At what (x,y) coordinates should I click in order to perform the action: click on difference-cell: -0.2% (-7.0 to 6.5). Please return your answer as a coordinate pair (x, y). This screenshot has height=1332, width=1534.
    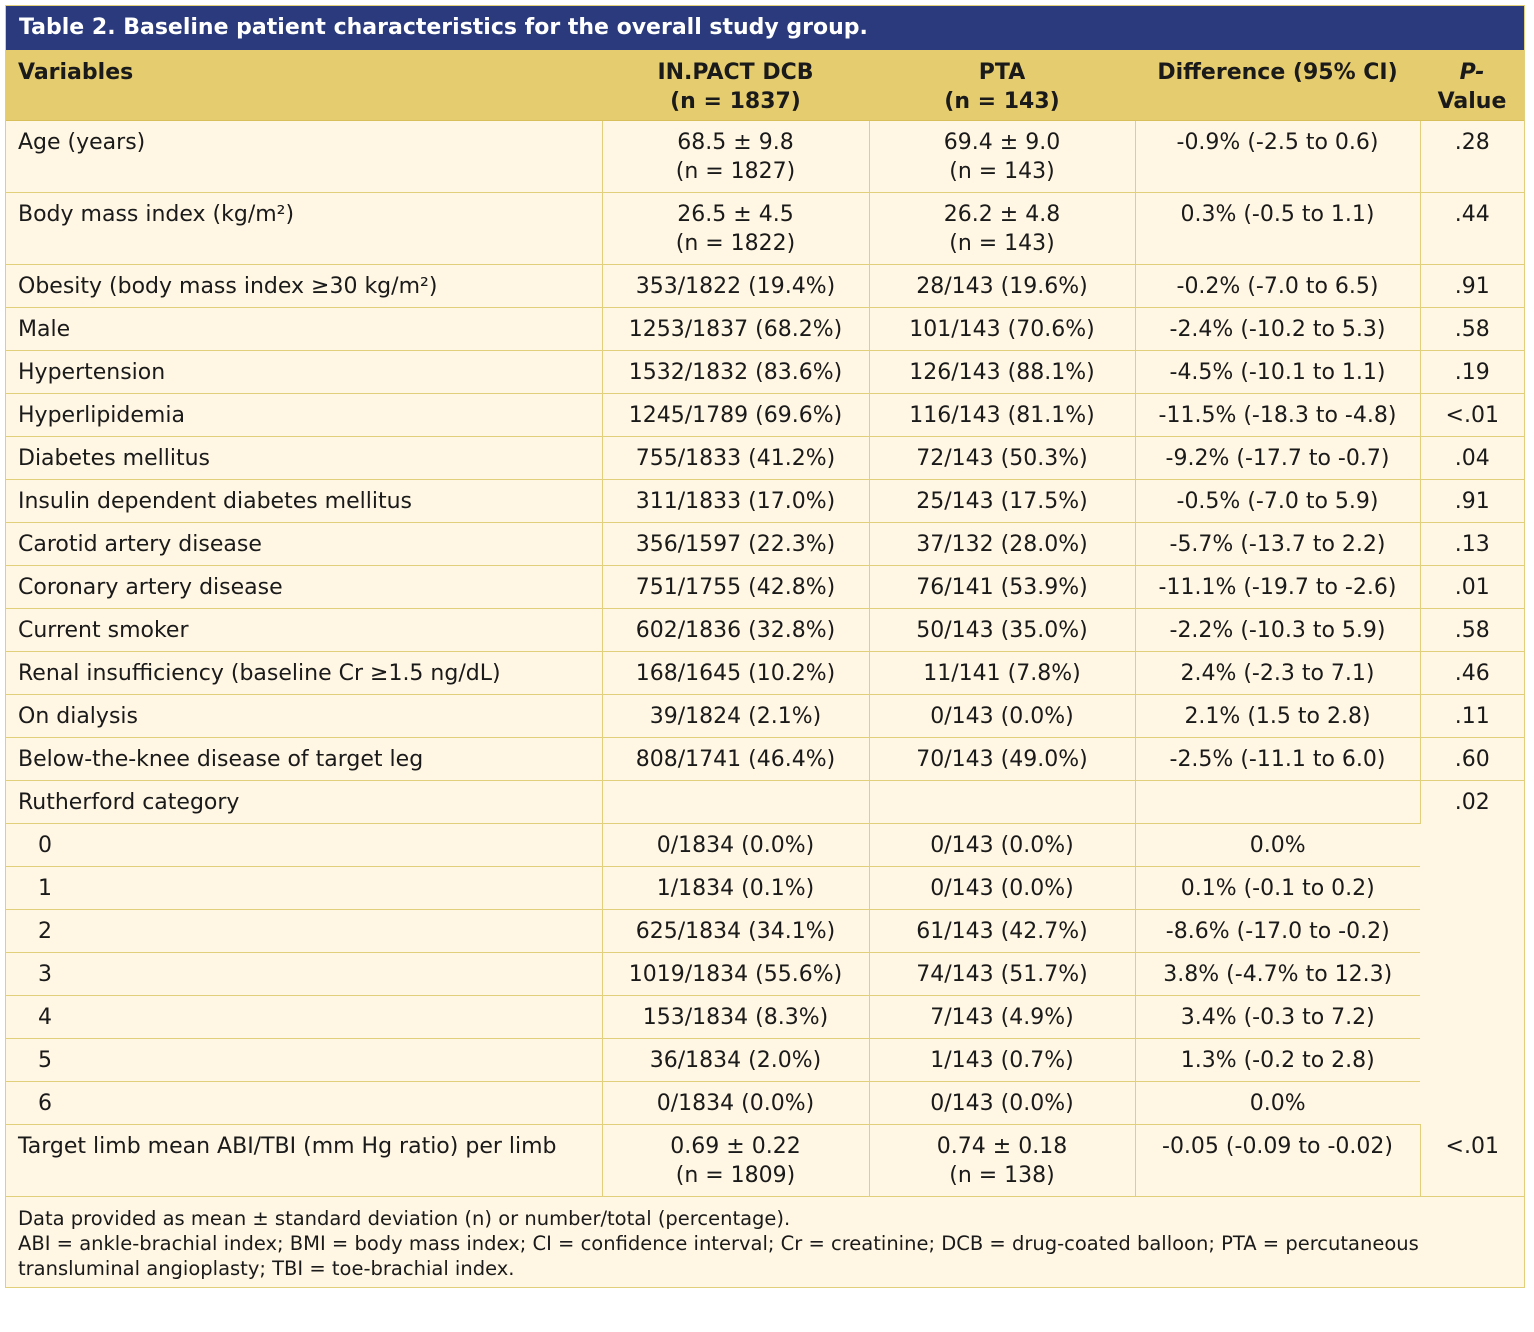
    Looking at the image, I should click on (1278, 286).